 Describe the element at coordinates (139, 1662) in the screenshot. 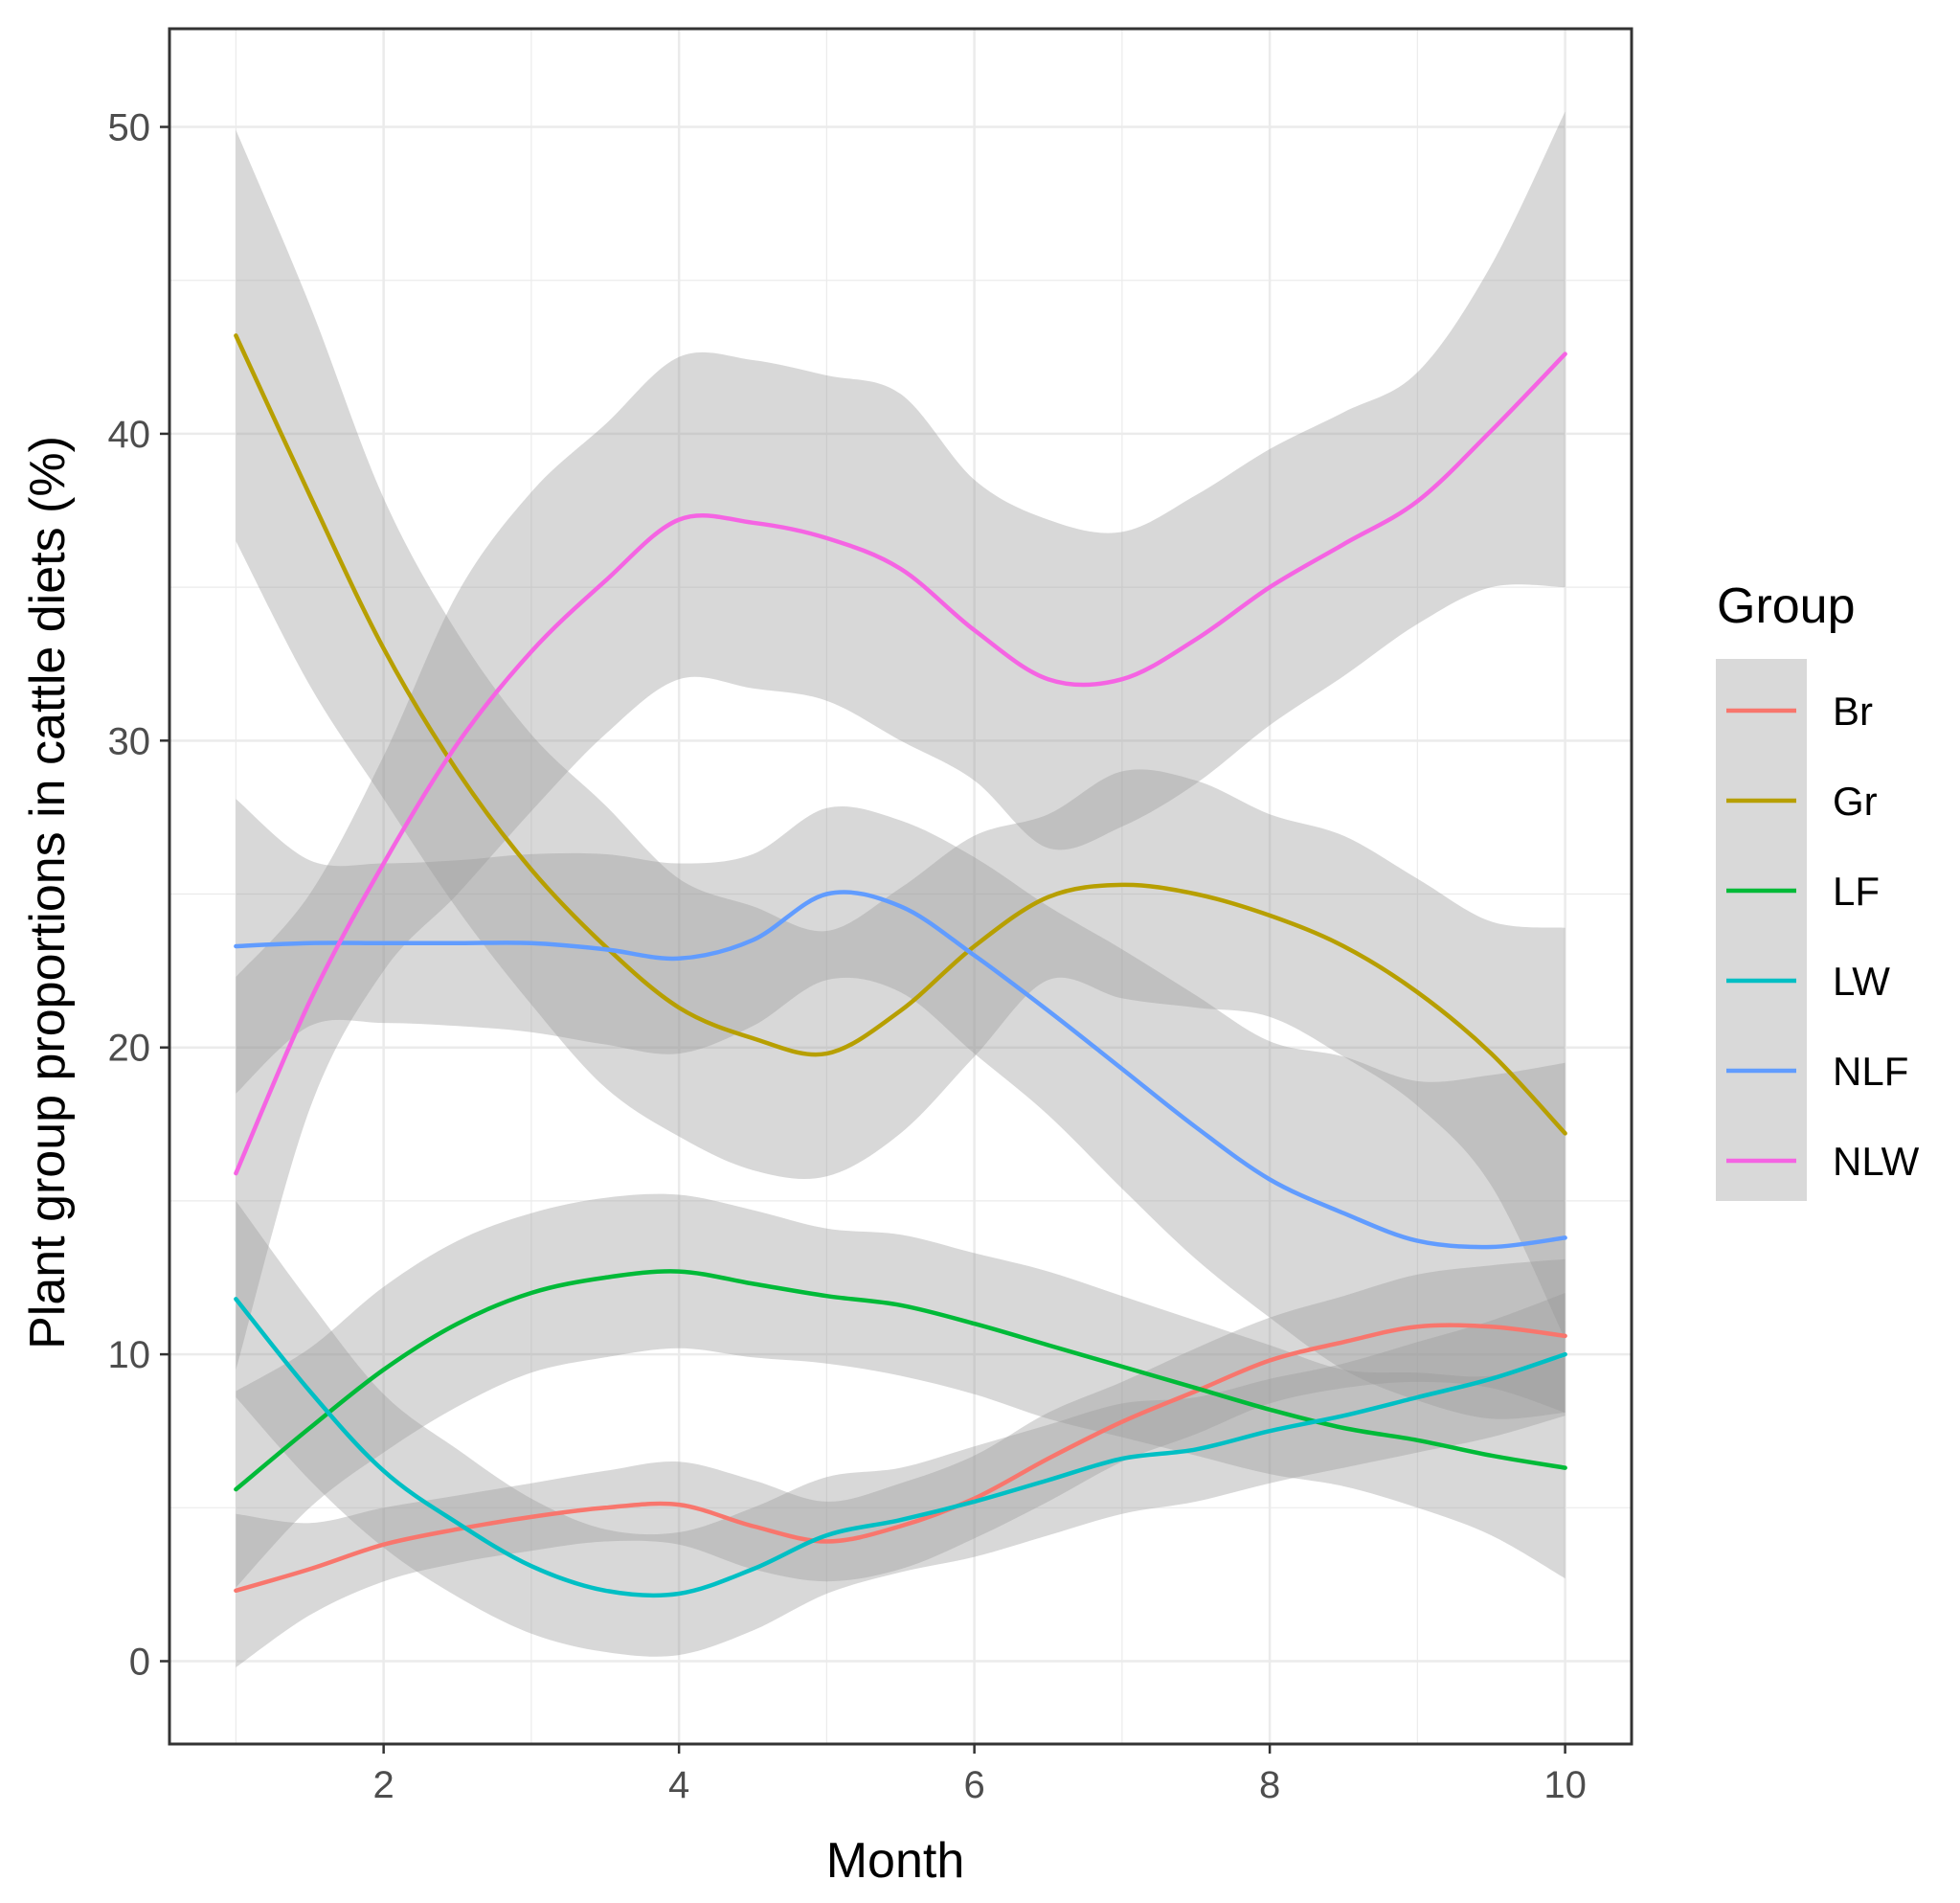

I see `y-tick-label: 0` at that location.